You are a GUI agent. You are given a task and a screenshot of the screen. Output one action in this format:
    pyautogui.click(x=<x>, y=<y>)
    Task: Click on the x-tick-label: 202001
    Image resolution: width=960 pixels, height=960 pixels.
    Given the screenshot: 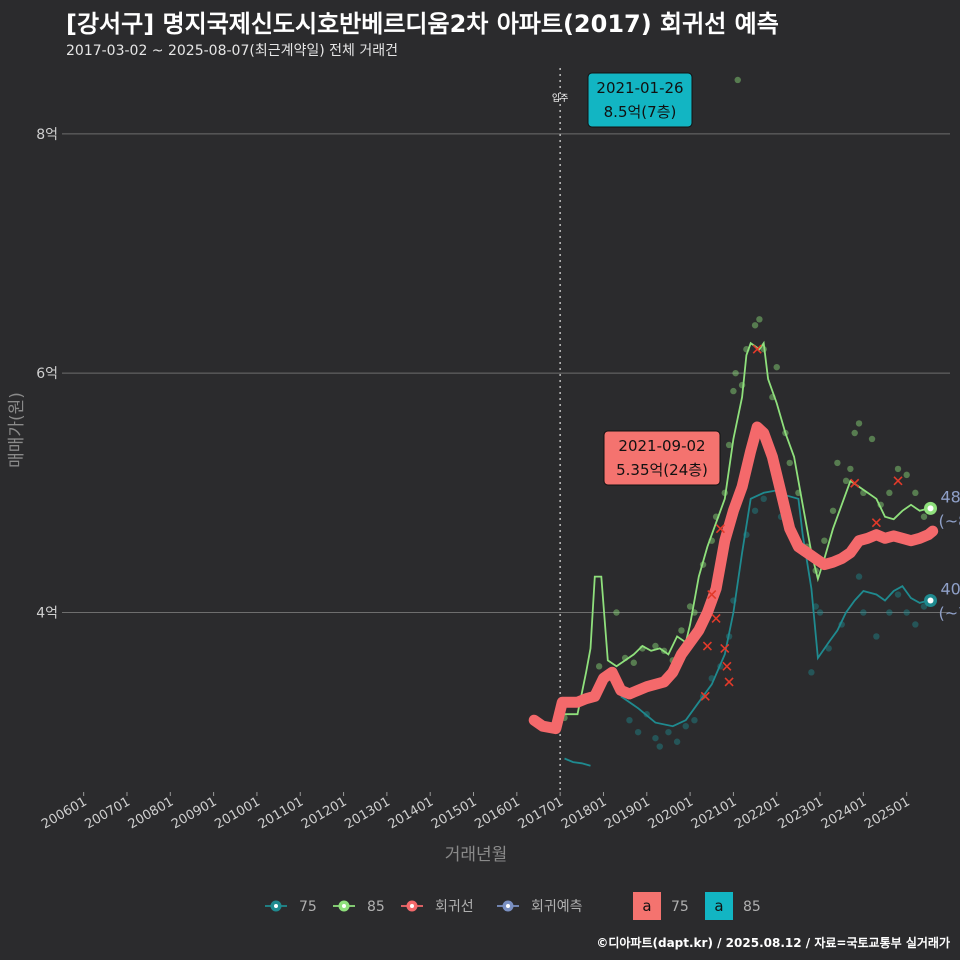 What is the action you would take?
    pyautogui.click(x=671, y=813)
    